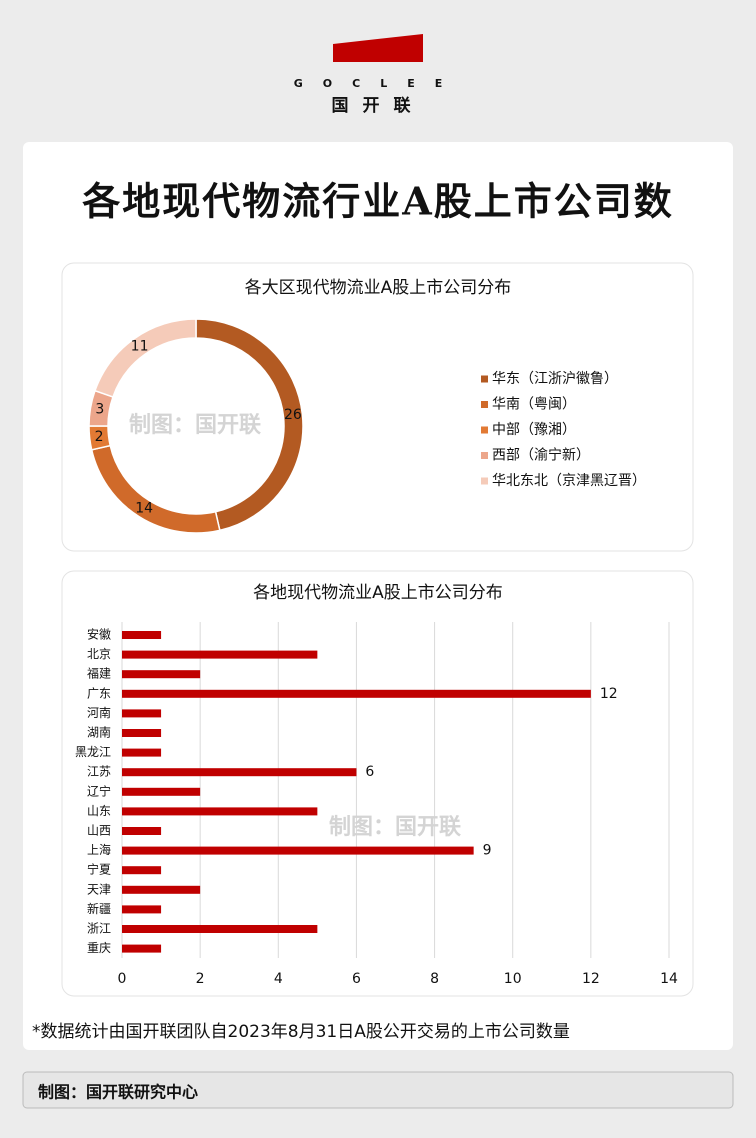  I want to click on x-tick-label: 12, so click(591, 979).